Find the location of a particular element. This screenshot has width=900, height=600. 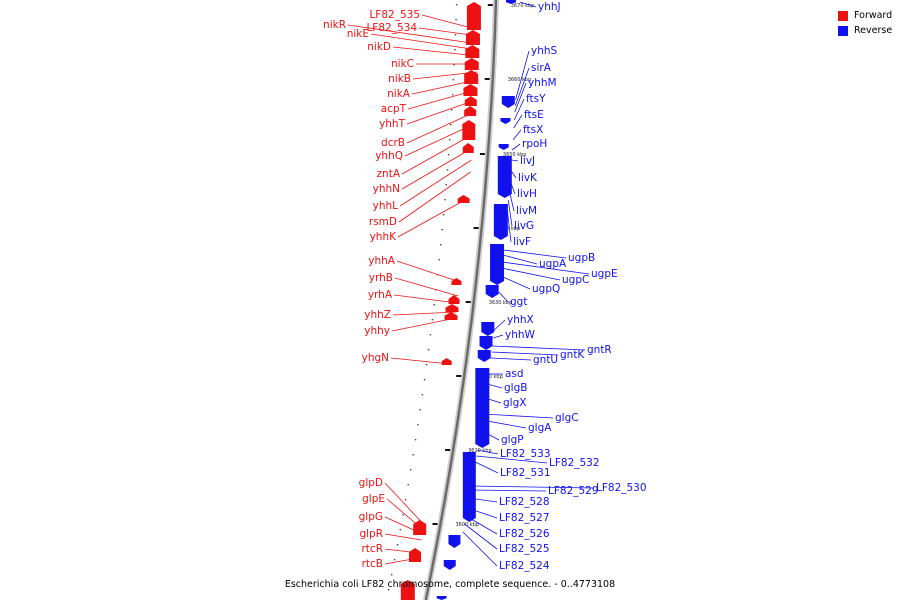

reverse-gene-label: gntU is located at coordinates (545, 360).